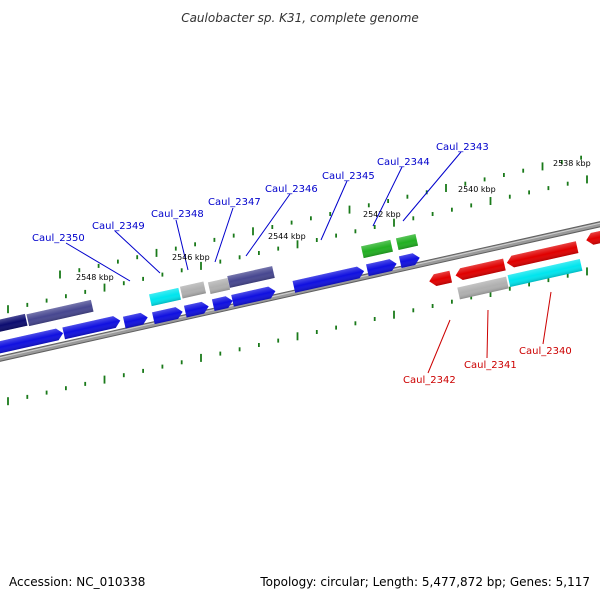 The image size is (600, 600). I want to click on scale-label: 2548 kbp, so click(95, 277).